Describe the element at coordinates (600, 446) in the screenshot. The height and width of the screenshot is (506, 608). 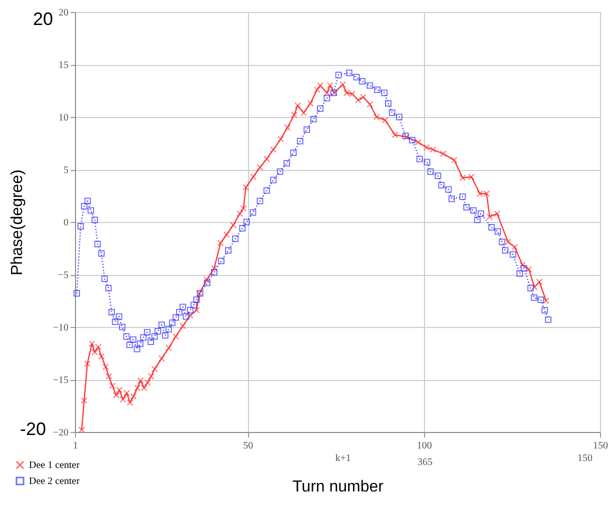
I see `x-tick-label: 150` at that location.